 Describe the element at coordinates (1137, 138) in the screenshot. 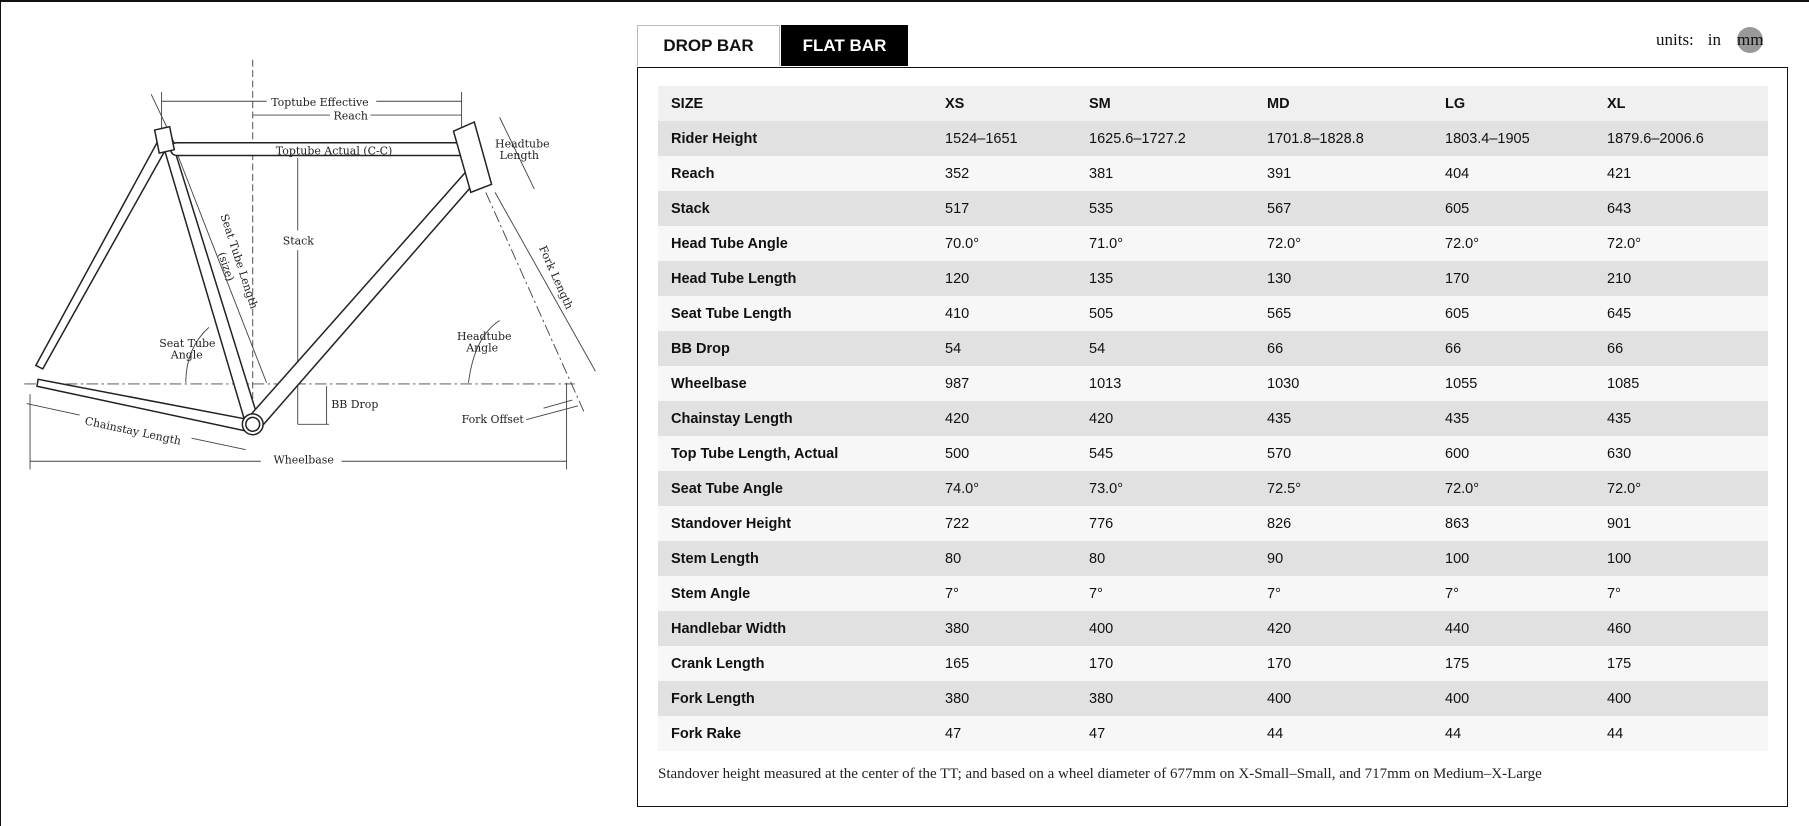

I see `table-cell: 1625.6–1727.2` at that location.